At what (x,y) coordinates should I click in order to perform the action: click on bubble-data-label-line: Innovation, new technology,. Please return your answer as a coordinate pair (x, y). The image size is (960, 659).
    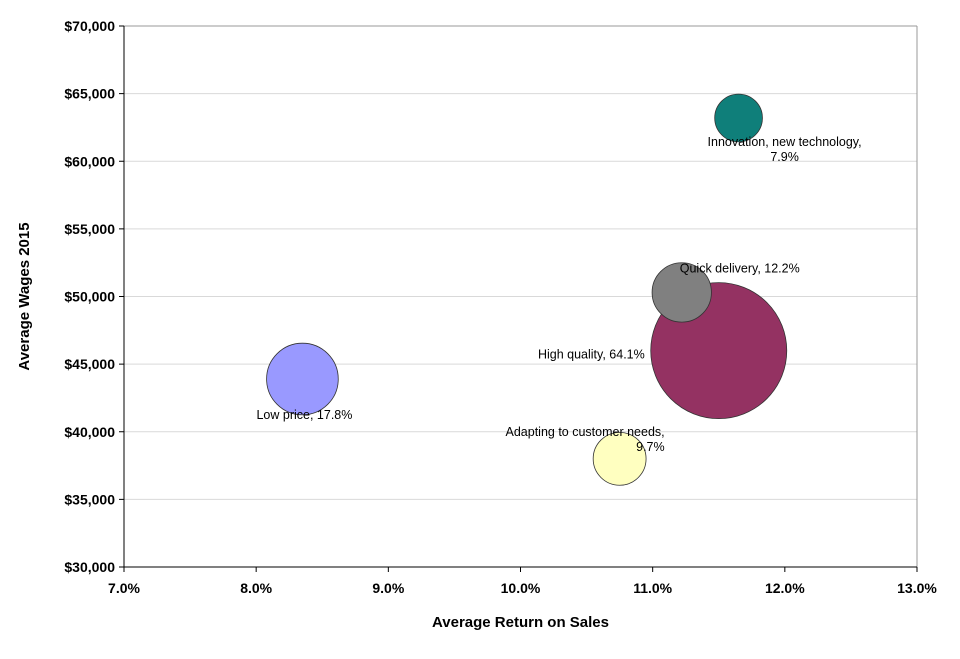
    Looking at the image, I should click on (785, 142).